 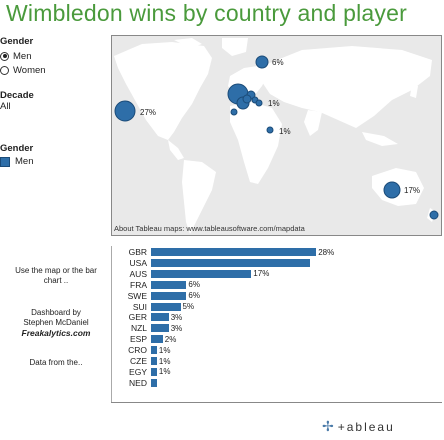 What do you see at coordinates (148, 112) in the screenshot?
I see `map-label-usa: 27%` at bounding box center [148, 112].